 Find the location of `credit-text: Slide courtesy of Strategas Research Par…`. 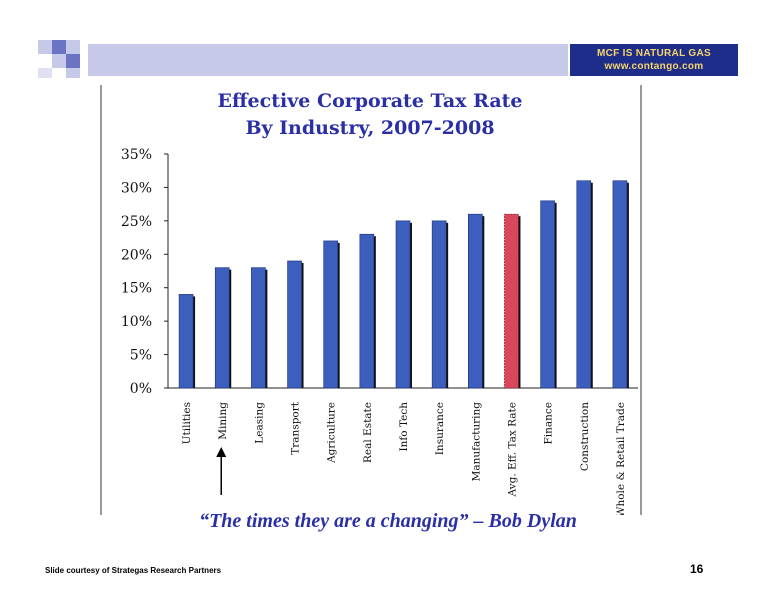

credit-text: Slide courtesy of Strategas Research Par… is located at coordinates (133, 570).